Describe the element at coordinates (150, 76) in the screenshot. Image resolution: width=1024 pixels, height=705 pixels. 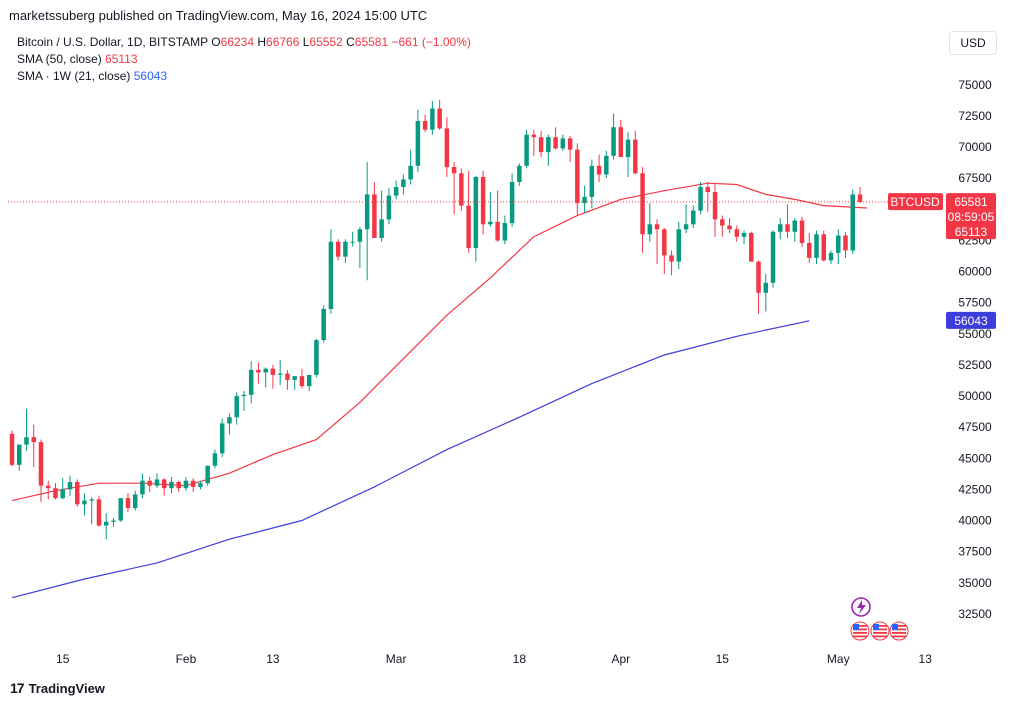
I see `sma1w-value: 56043` at that location.